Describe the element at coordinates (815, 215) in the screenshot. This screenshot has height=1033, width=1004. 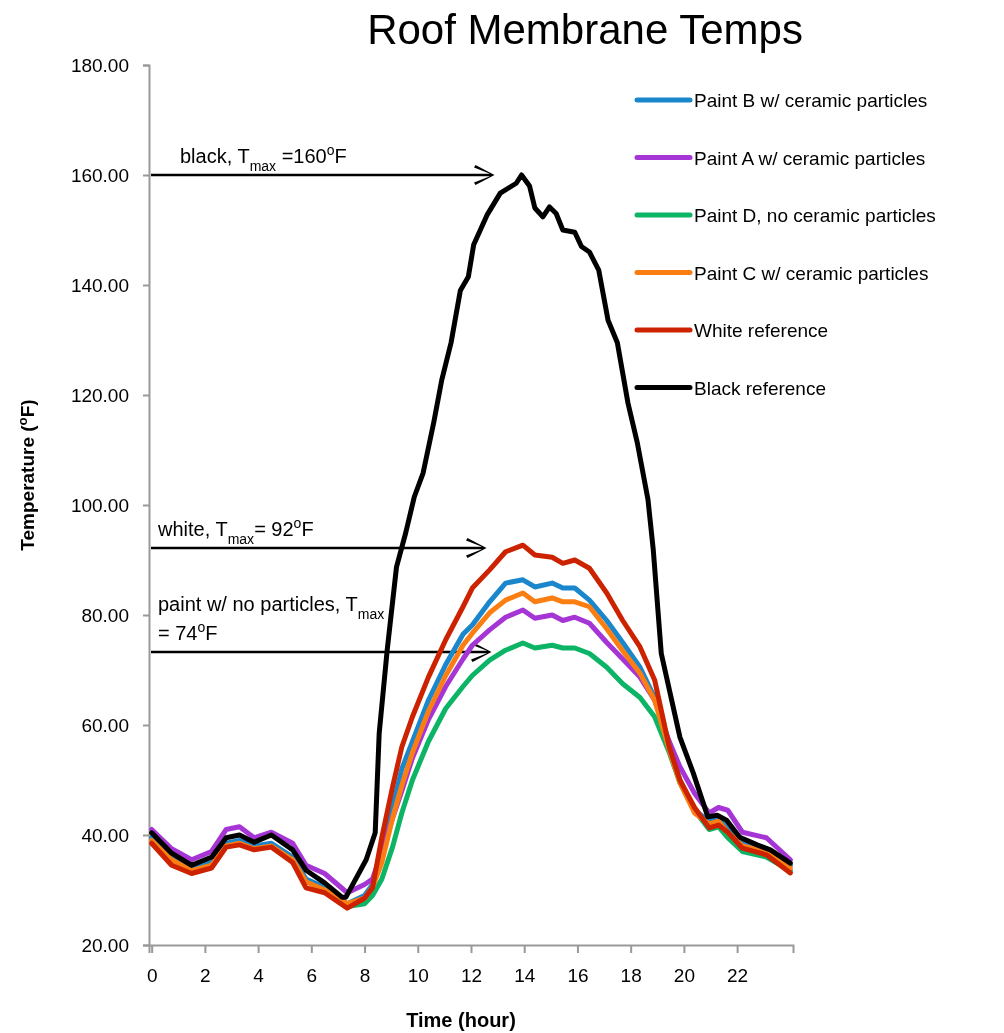
I see `legend-label: Paint D, no ceramic particles` at that location.